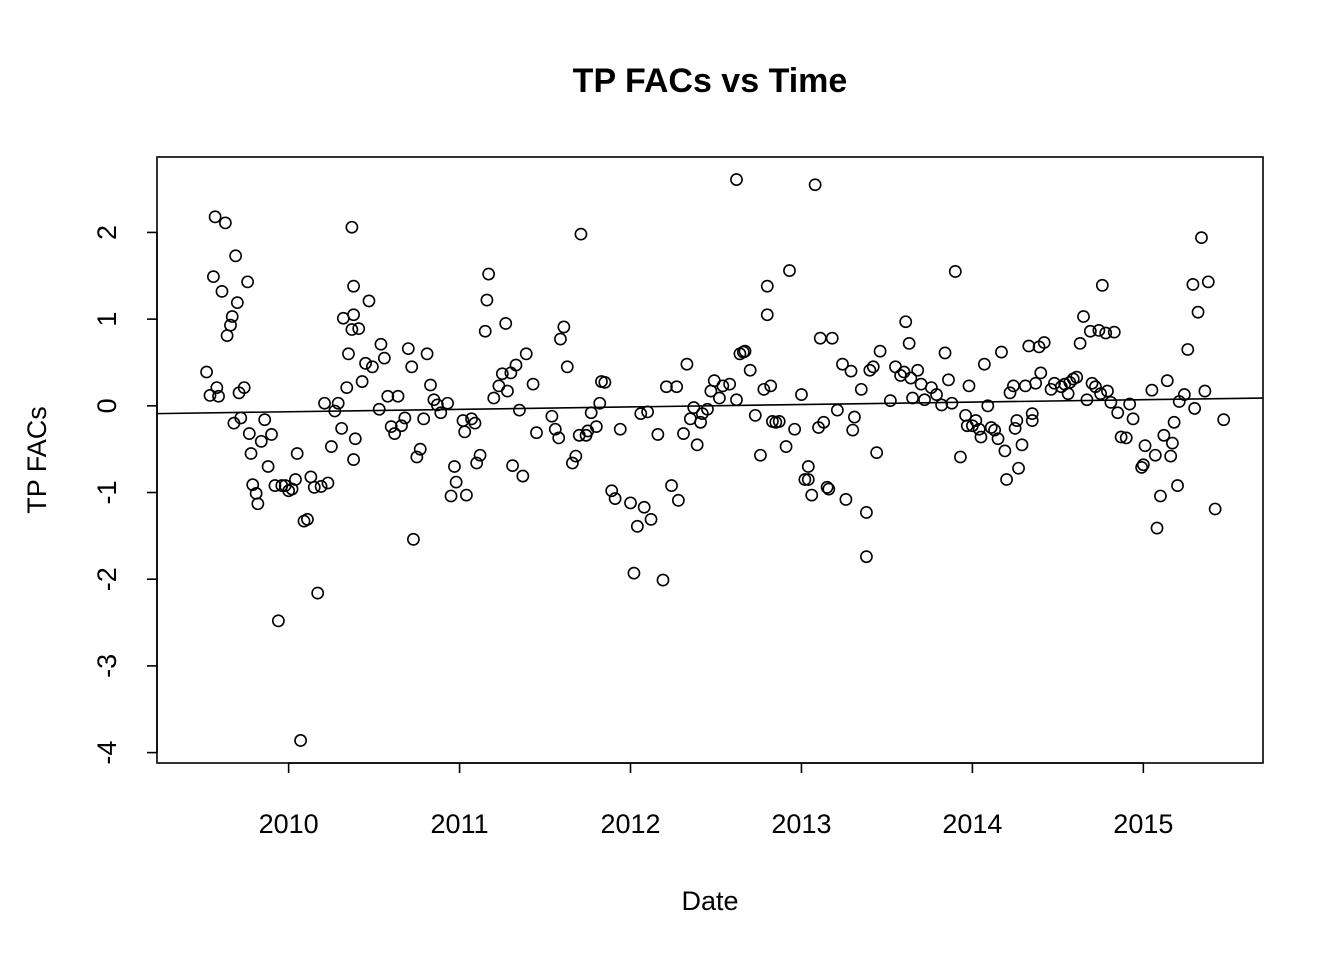 The image size is (1344, 960). I want to click on x-tick-label: 2015, so click(1143, 824).